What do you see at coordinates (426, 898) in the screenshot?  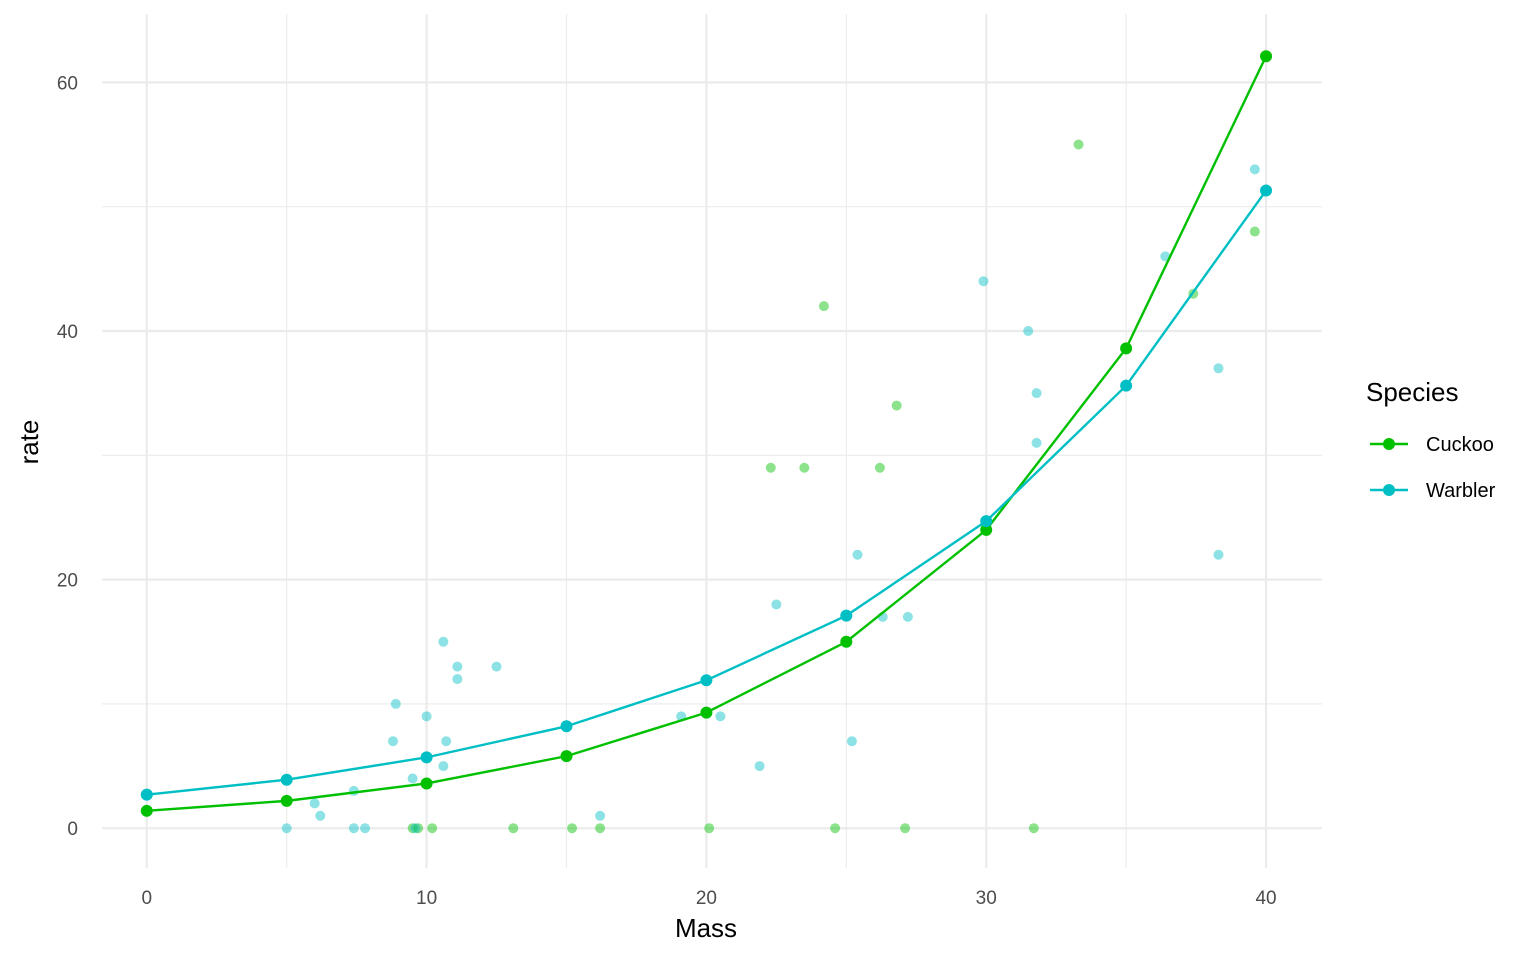 I see `x-tick-label: 10` at bounding box center [426, 898].